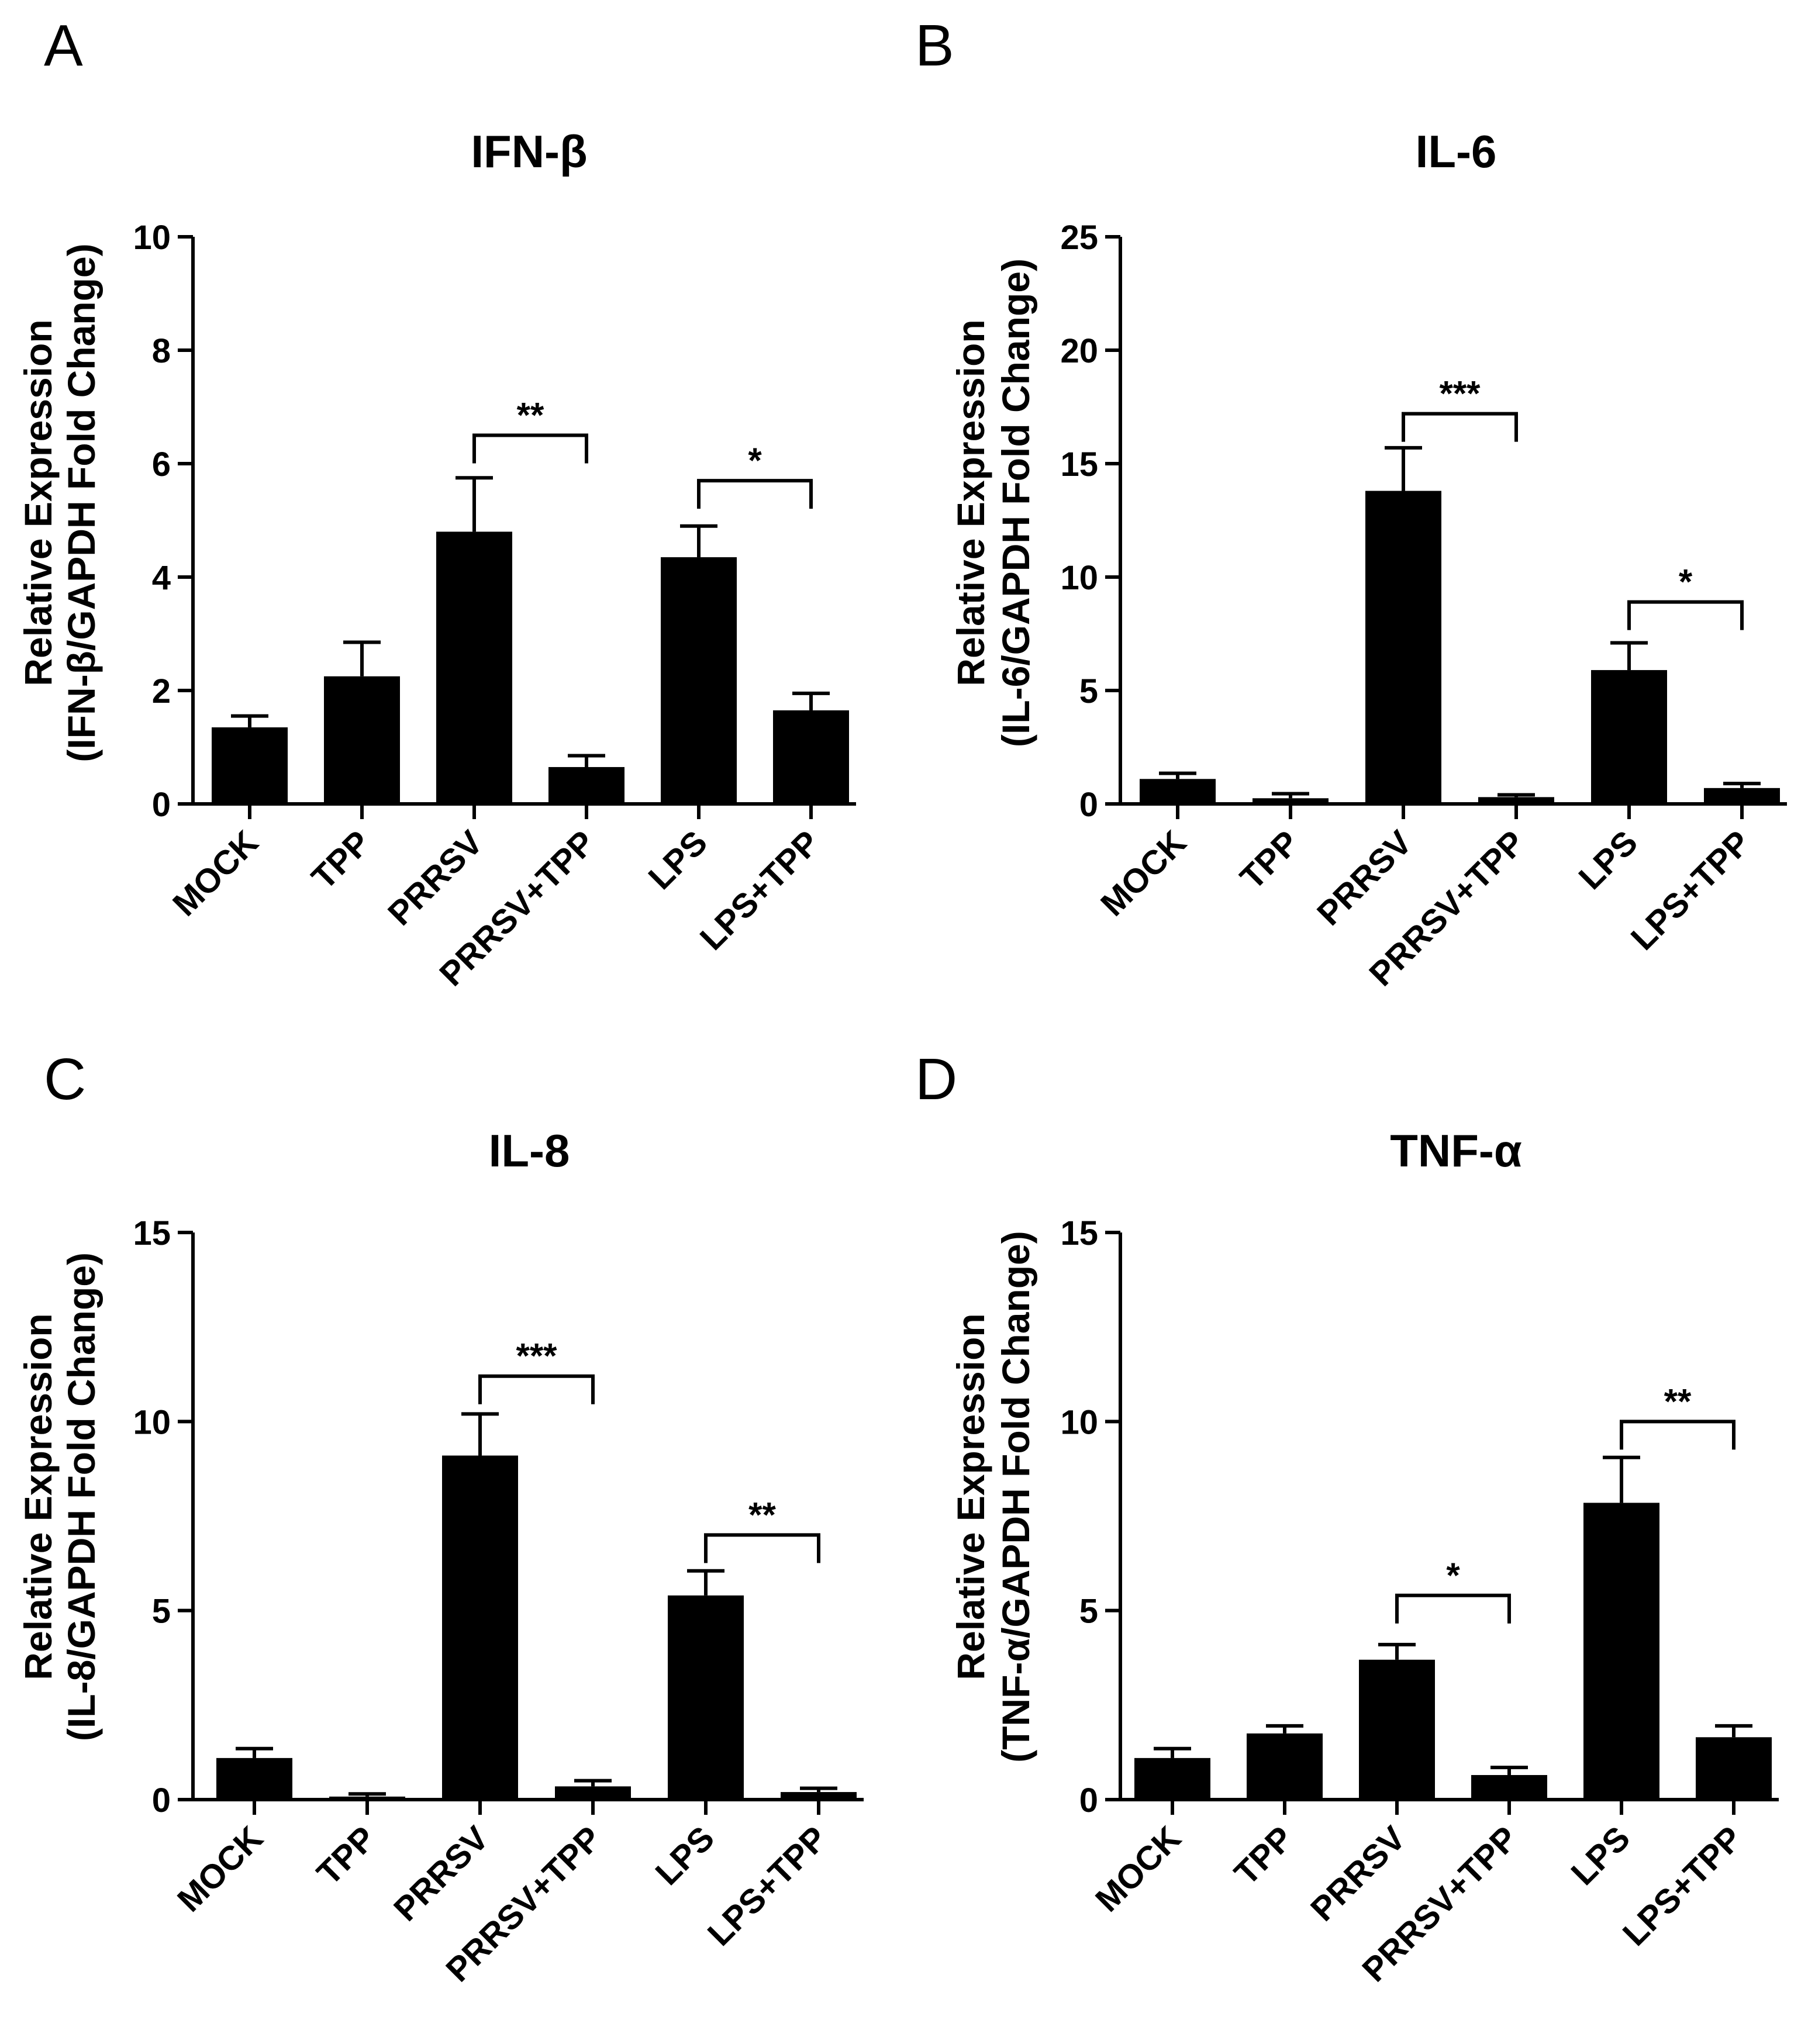 Image resolution: width=1808 pixels, height=2044 pixels. What do you see at coordinates (162, 1800) in the screenshot?
I see `y-tick-label-c: 0` at bounding box center [162, 1800].